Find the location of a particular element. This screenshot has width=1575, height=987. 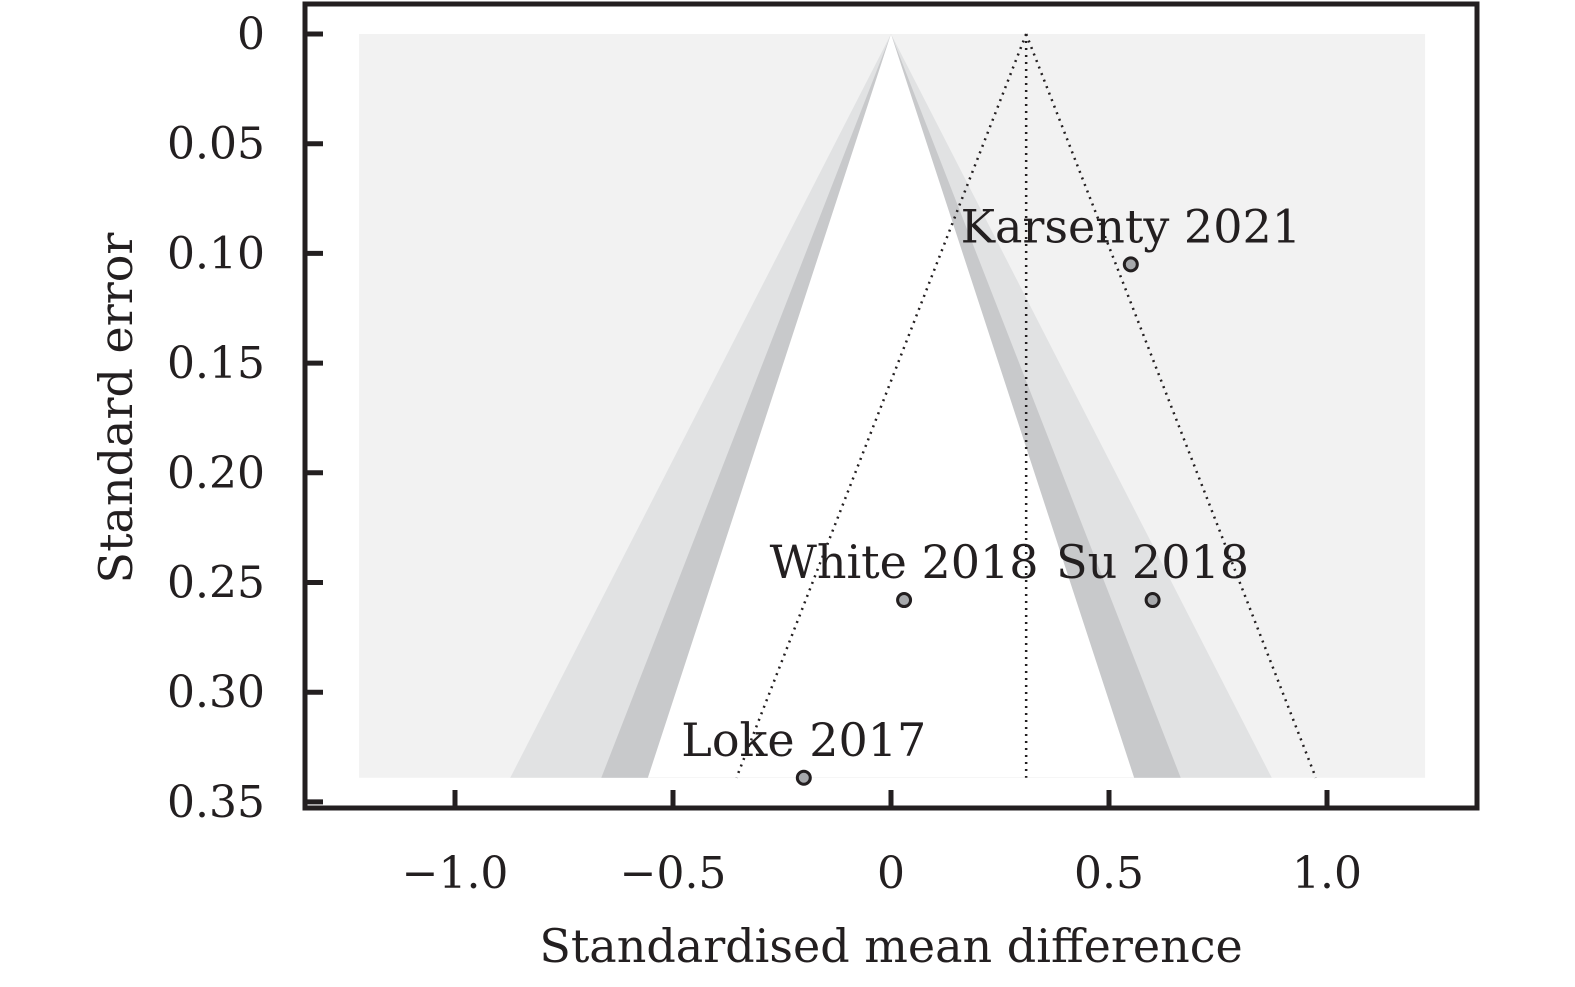

y-tick-label: 0.15 is located at coordinates (216, 363).